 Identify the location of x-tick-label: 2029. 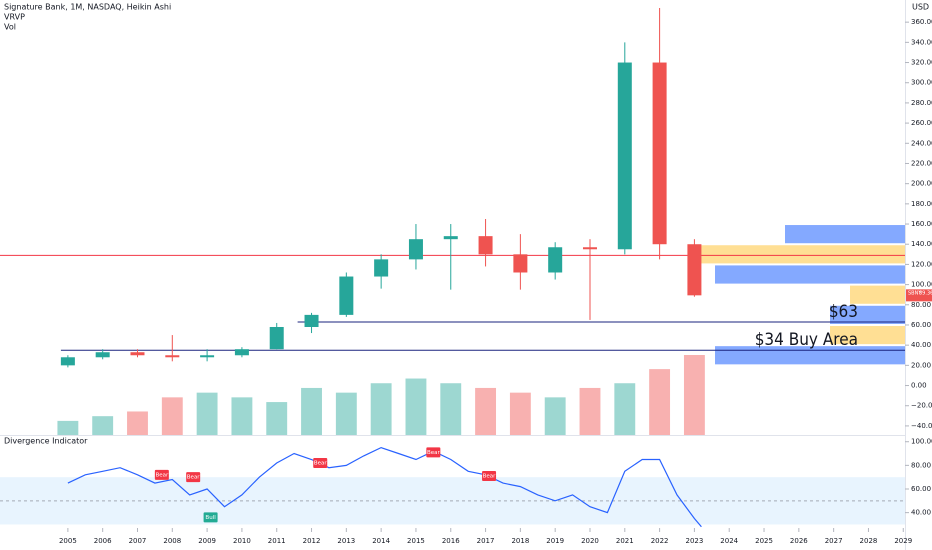
(903, 541).